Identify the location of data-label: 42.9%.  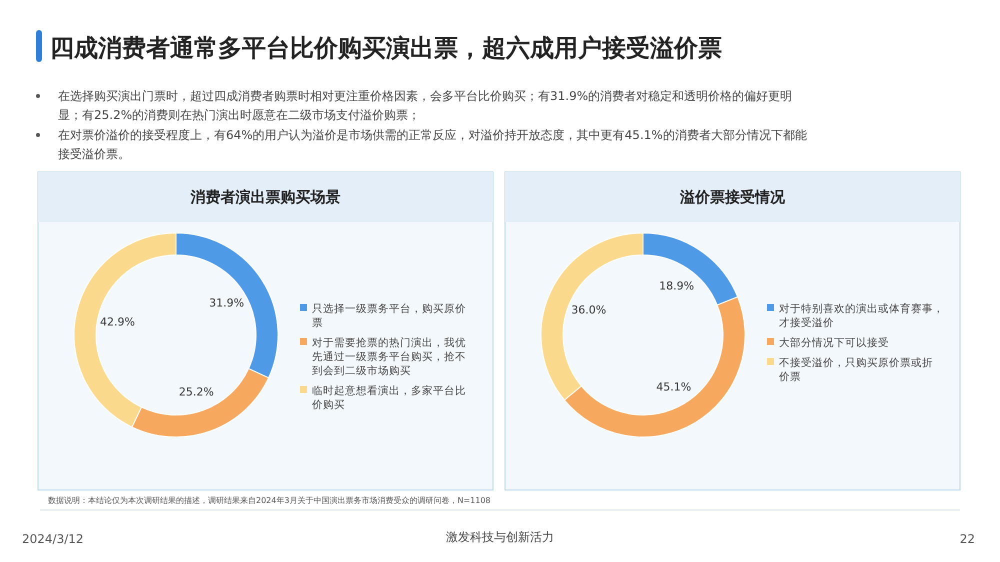
(117, 322).